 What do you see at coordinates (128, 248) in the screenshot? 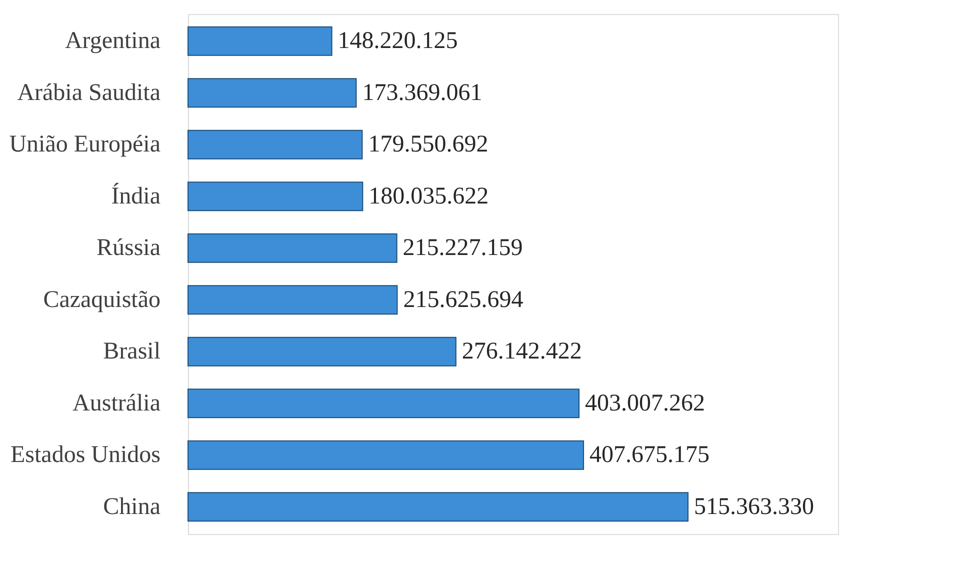
I see `y-tick-label: Rússia` at bounding box center [128, 248].